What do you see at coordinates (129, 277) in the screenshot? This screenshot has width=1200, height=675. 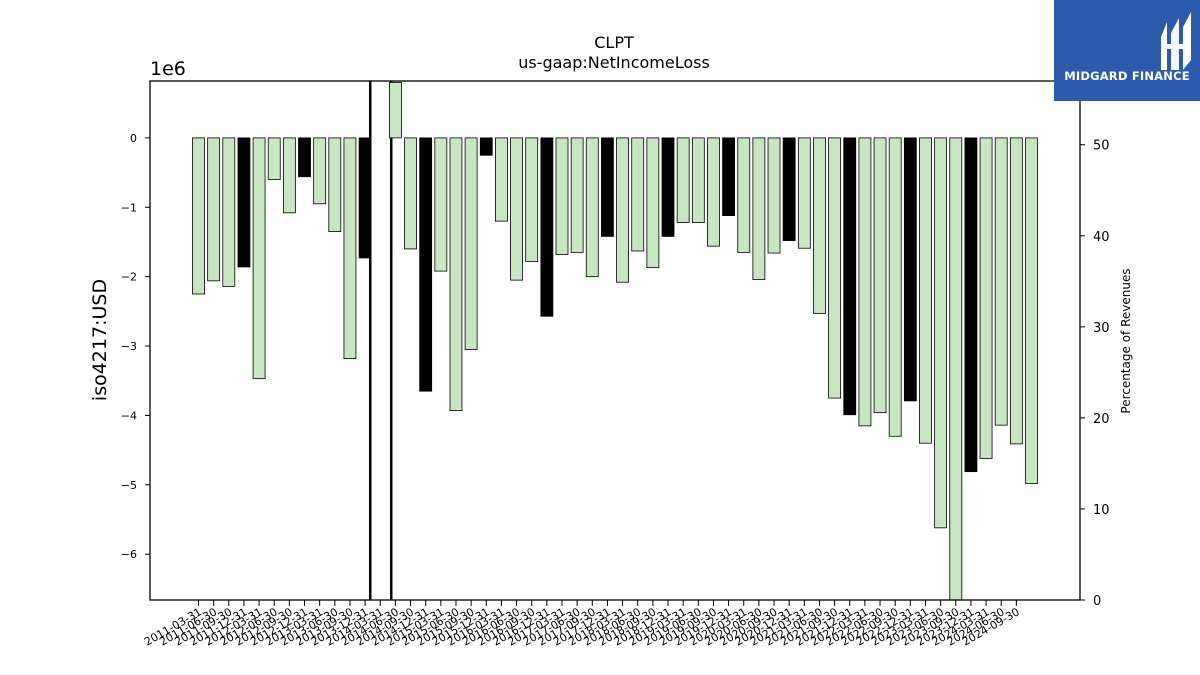 I see `y-tick-label: −2` at bounding box center [129, 277].